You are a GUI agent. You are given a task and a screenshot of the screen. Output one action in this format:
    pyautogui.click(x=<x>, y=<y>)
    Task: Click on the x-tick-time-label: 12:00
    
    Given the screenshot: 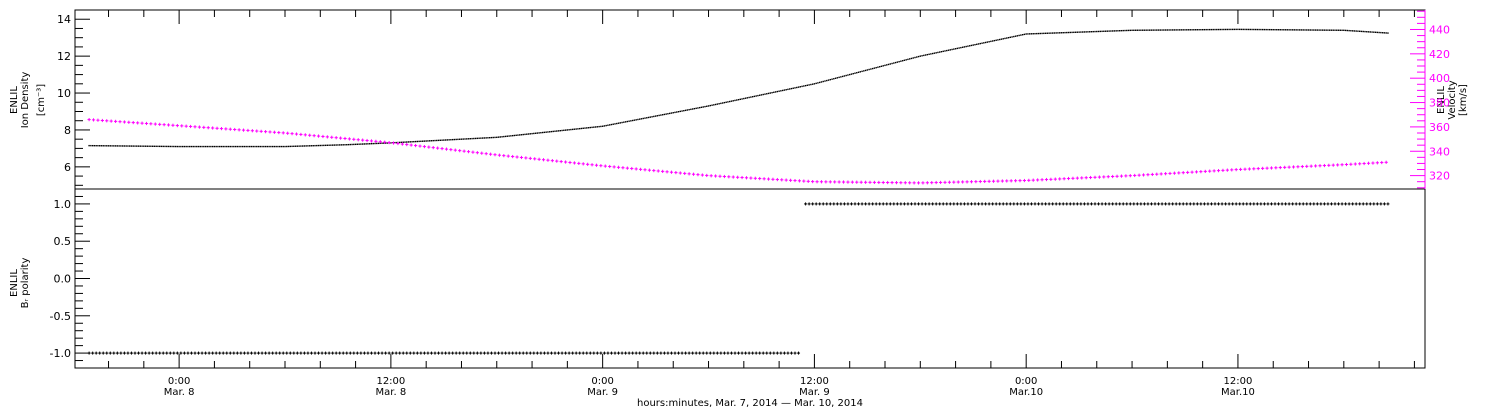 What is the action you would take?
    pyautogui.click(x=814, y=381)
    